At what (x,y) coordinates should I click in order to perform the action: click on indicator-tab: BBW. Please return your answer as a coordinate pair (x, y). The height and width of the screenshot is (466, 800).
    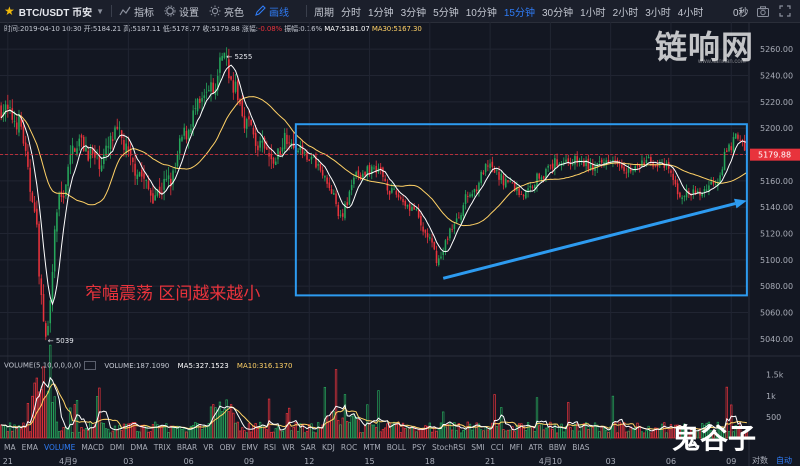
    Looking at the image, I should click on (557, 447).